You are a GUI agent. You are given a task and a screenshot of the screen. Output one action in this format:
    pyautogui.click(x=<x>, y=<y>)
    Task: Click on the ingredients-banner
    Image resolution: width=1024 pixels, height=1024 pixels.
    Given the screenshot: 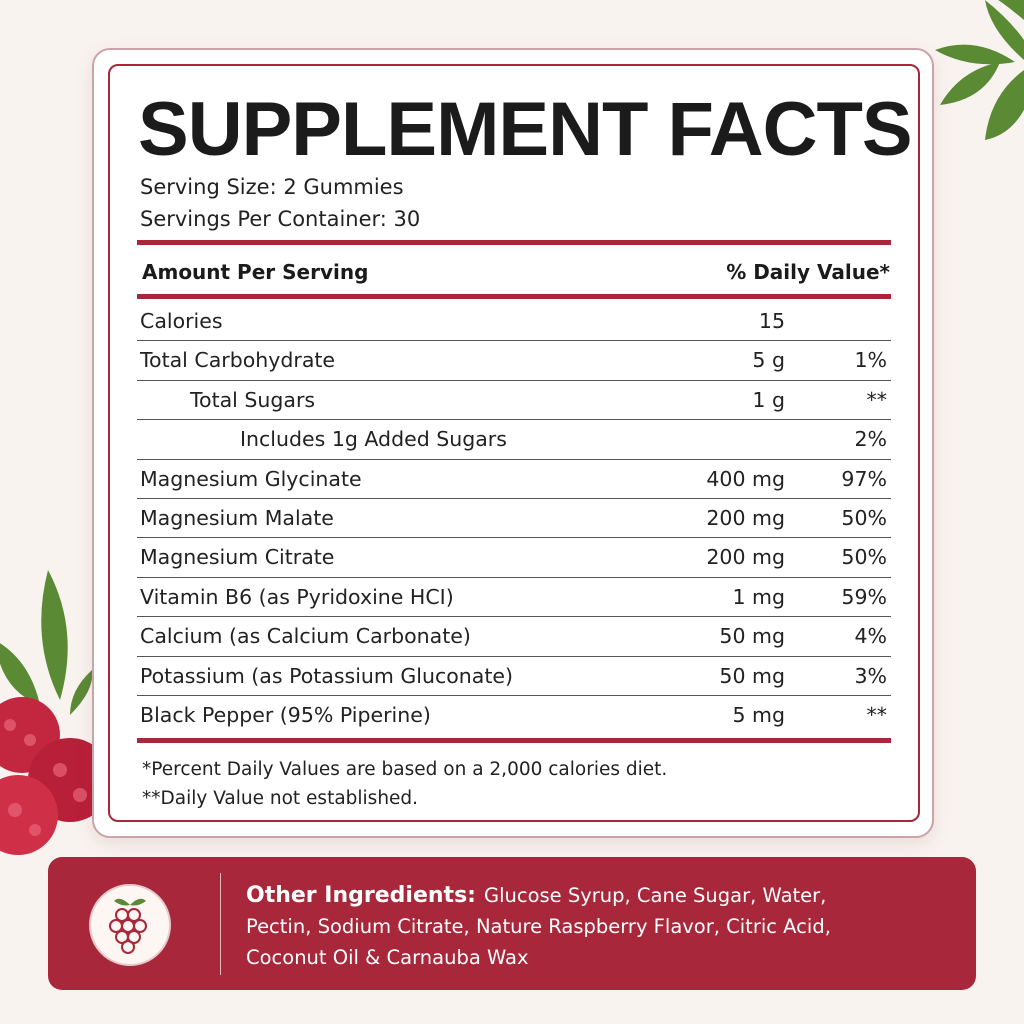 What is the action you would take?
    pyautogui.click(x=512, y=923)
    